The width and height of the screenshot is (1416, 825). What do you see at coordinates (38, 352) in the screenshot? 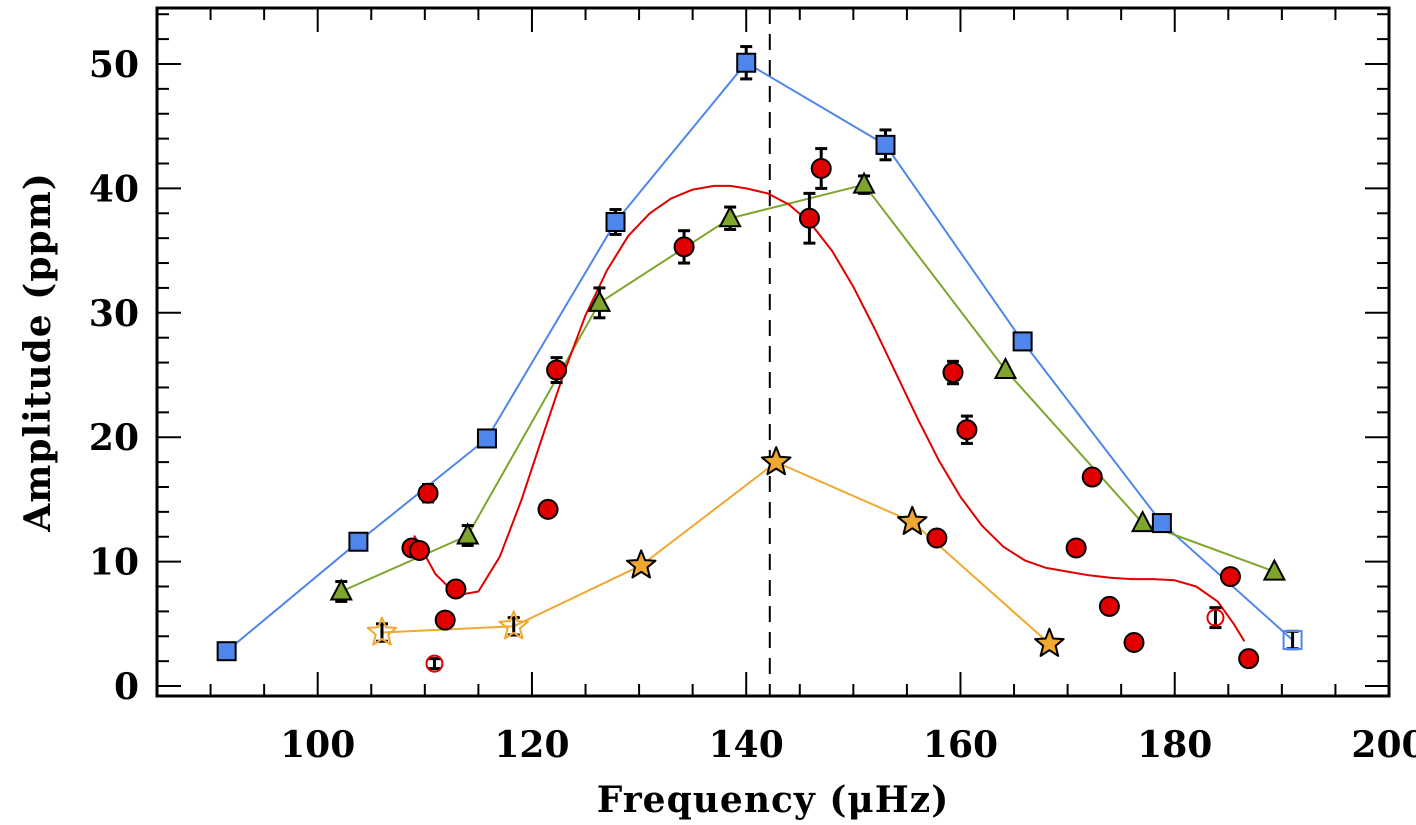
I see `y-axis-title: Amplitude (ppm)` at bounding box center [38, 352].